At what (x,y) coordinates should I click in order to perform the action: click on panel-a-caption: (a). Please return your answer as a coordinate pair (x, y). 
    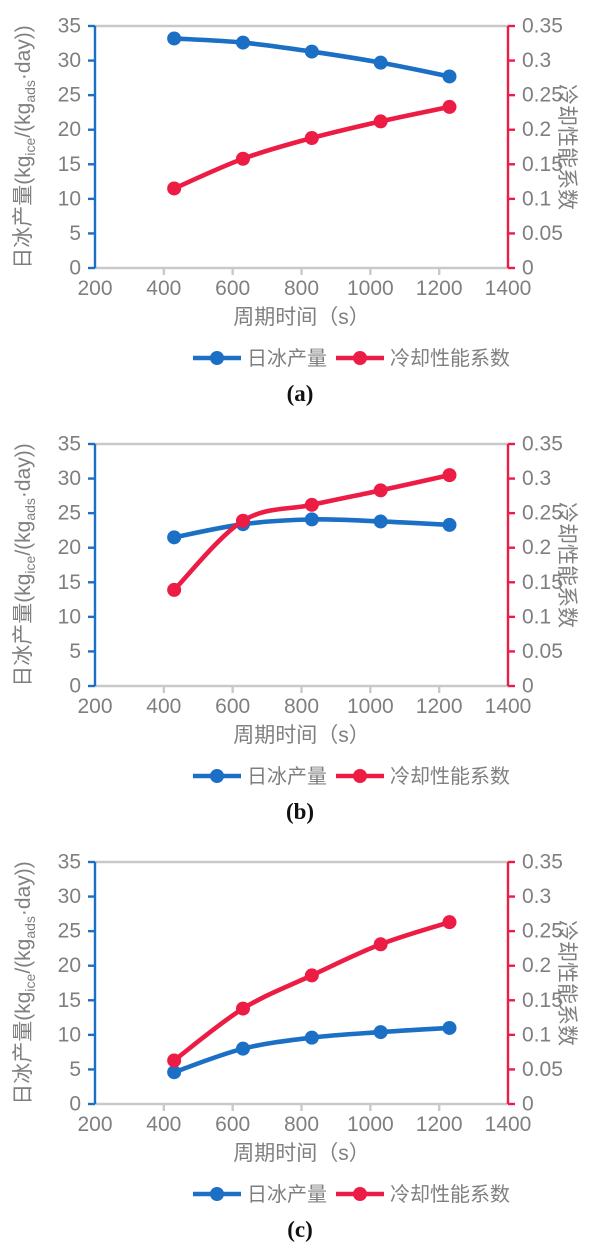
    Looking at the image, I should click on (300, 393).